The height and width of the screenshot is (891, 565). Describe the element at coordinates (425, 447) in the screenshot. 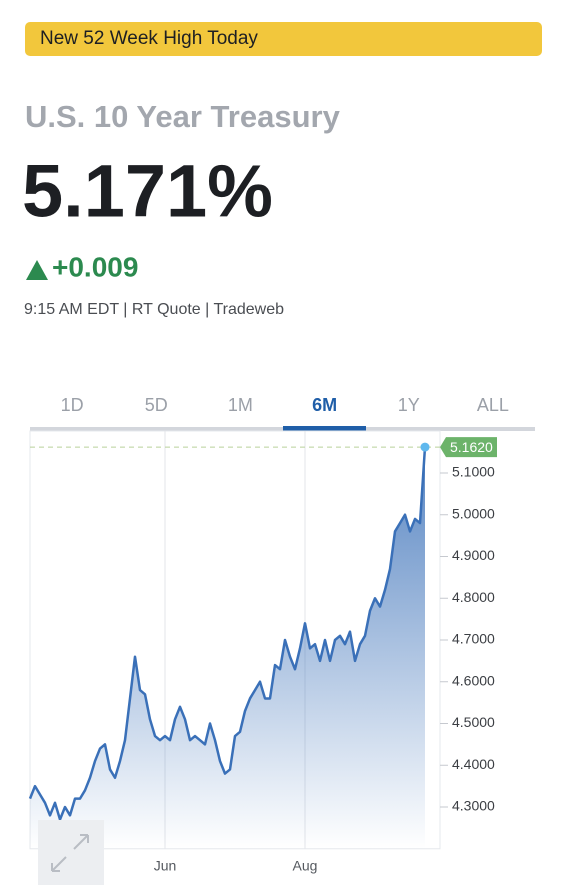

I see `last-value-dot` at that location.